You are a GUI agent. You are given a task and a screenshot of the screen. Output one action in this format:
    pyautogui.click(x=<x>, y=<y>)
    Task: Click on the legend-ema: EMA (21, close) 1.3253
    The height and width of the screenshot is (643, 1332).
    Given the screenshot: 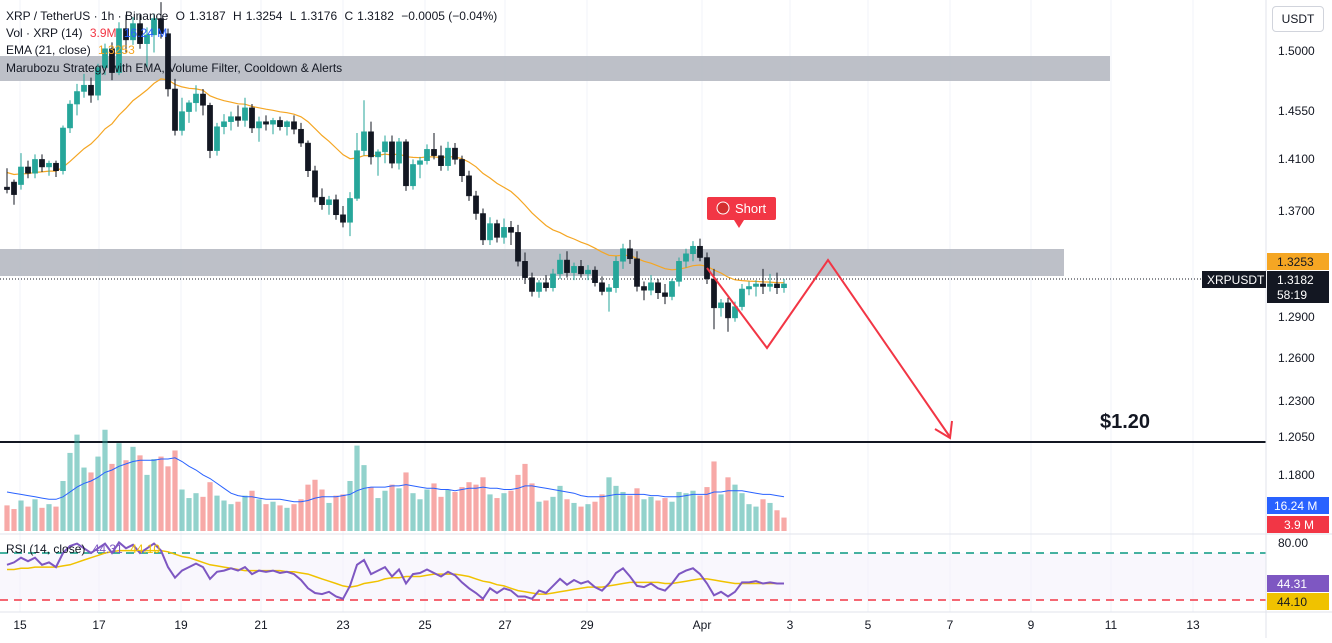 What is the action you would take?
    pyautogui.click(x=72, y=50)
    